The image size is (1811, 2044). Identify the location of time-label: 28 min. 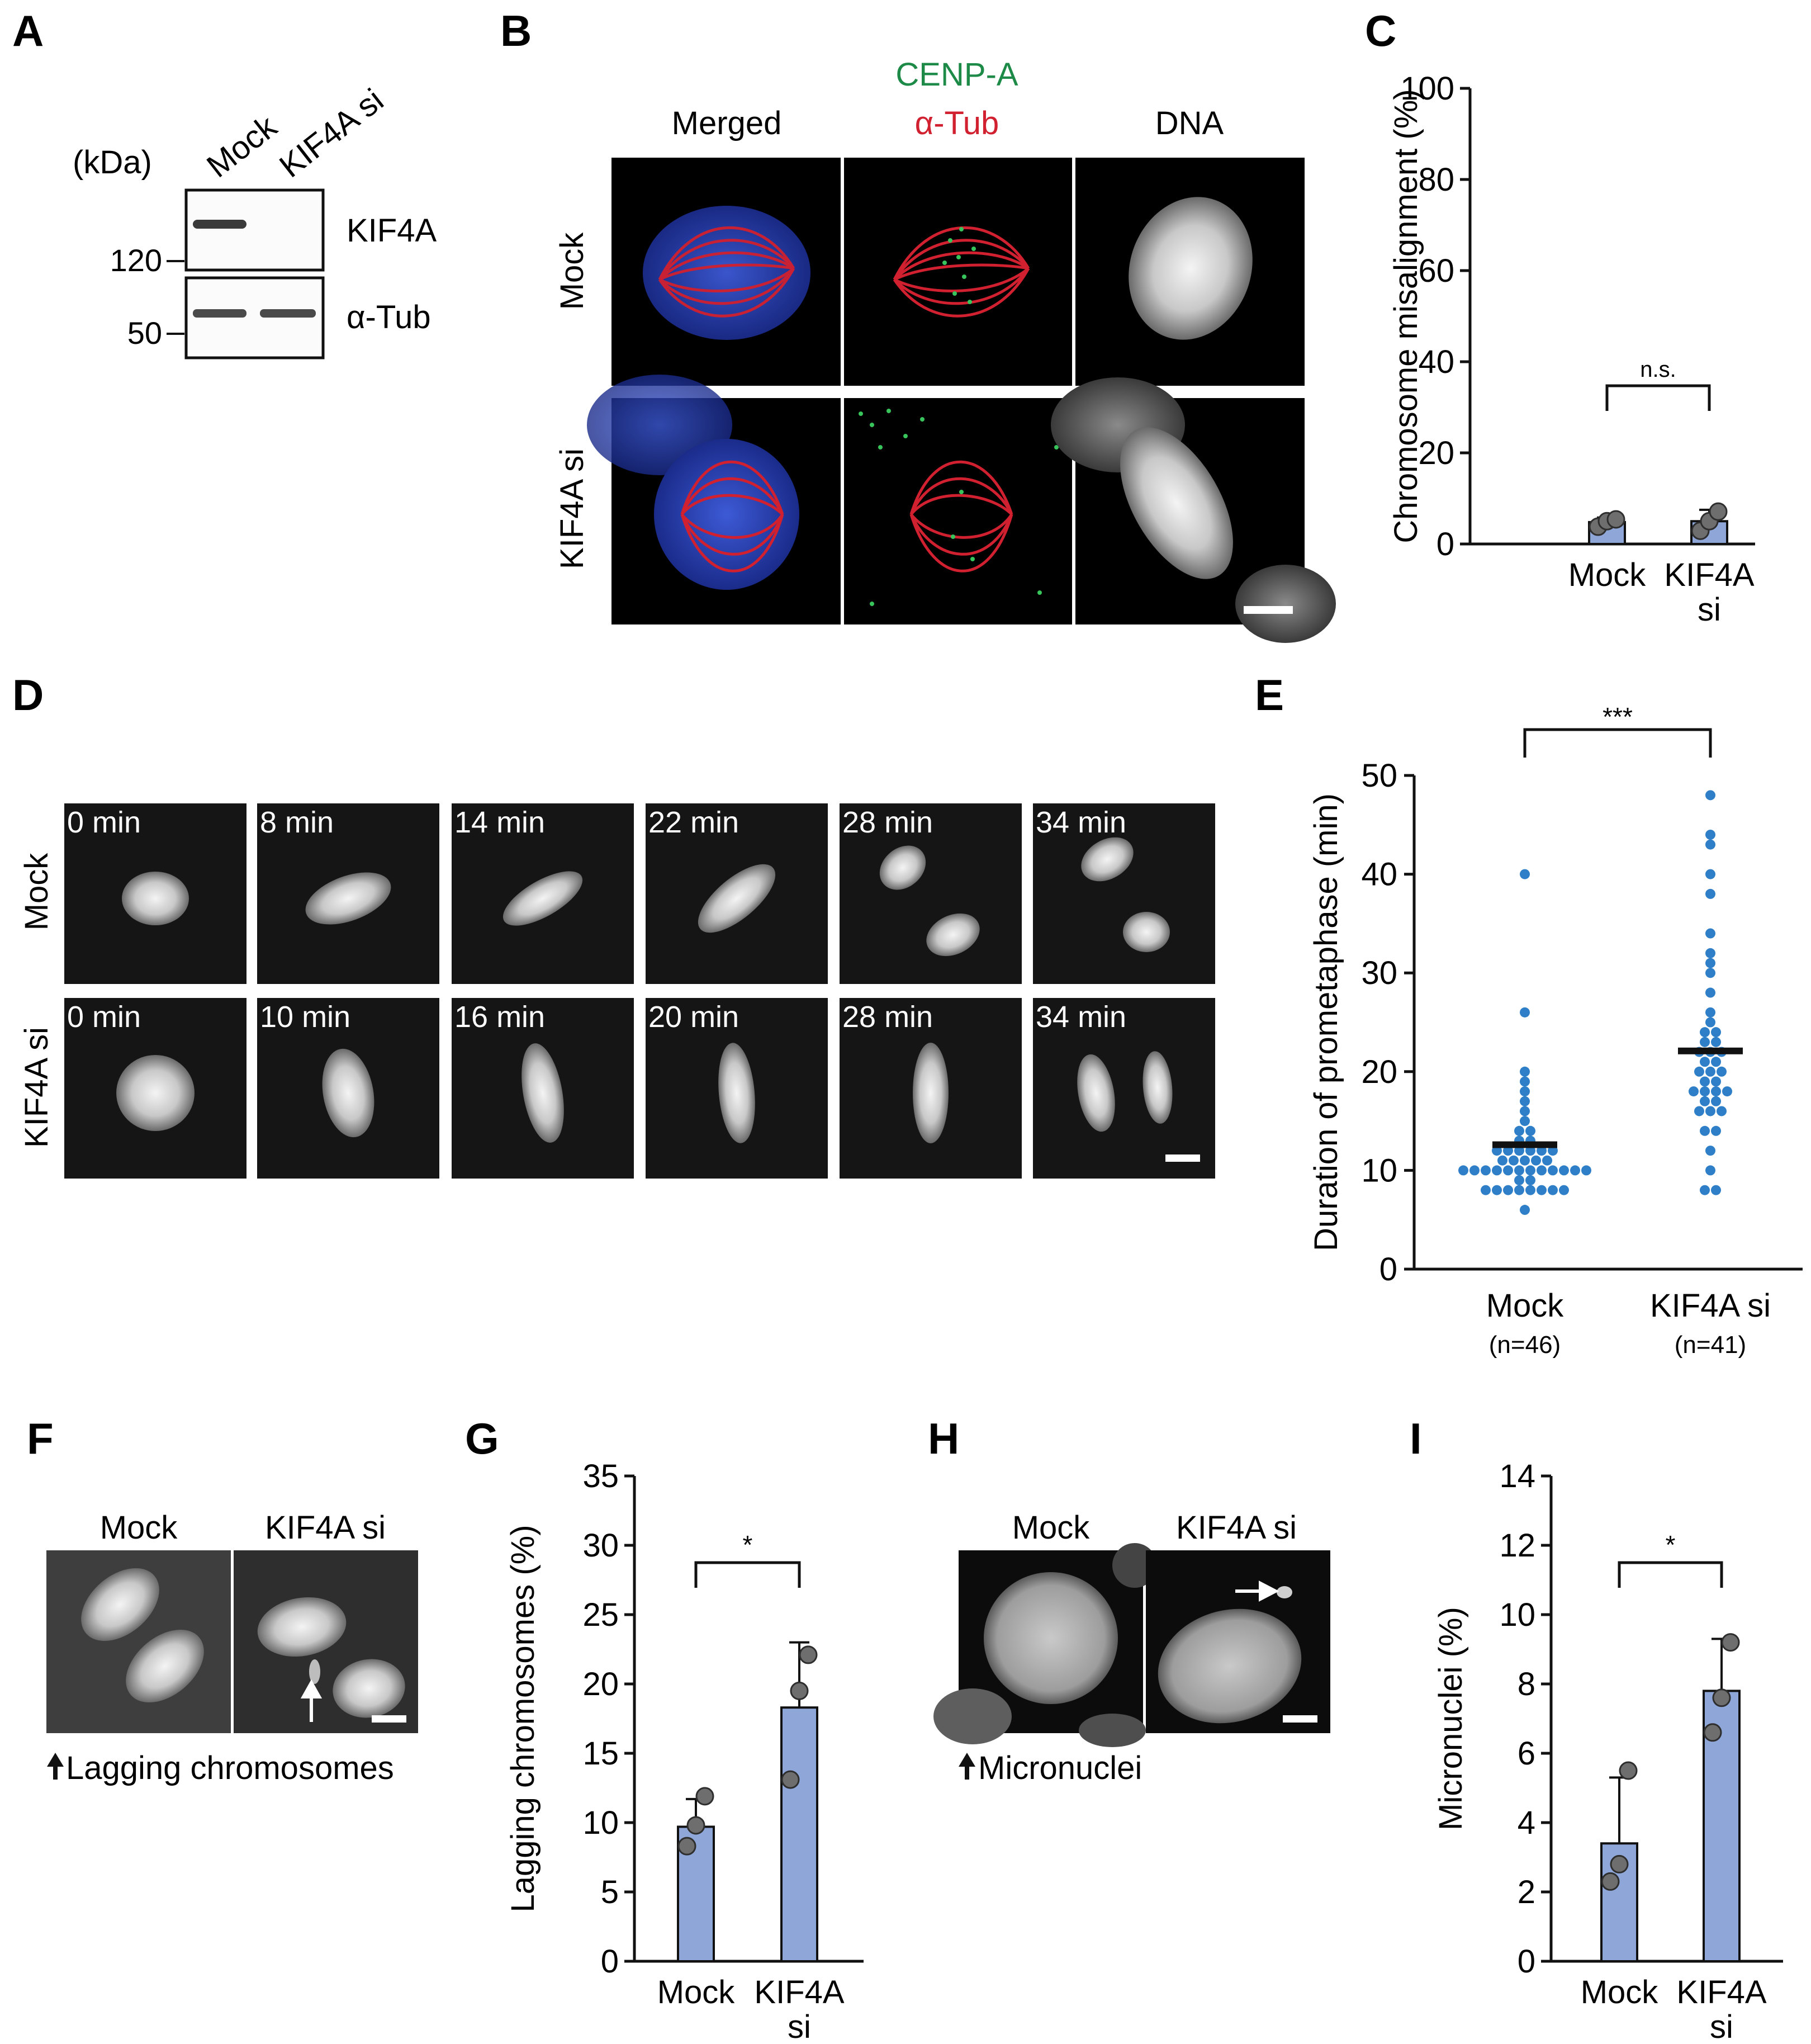
(887, 822).